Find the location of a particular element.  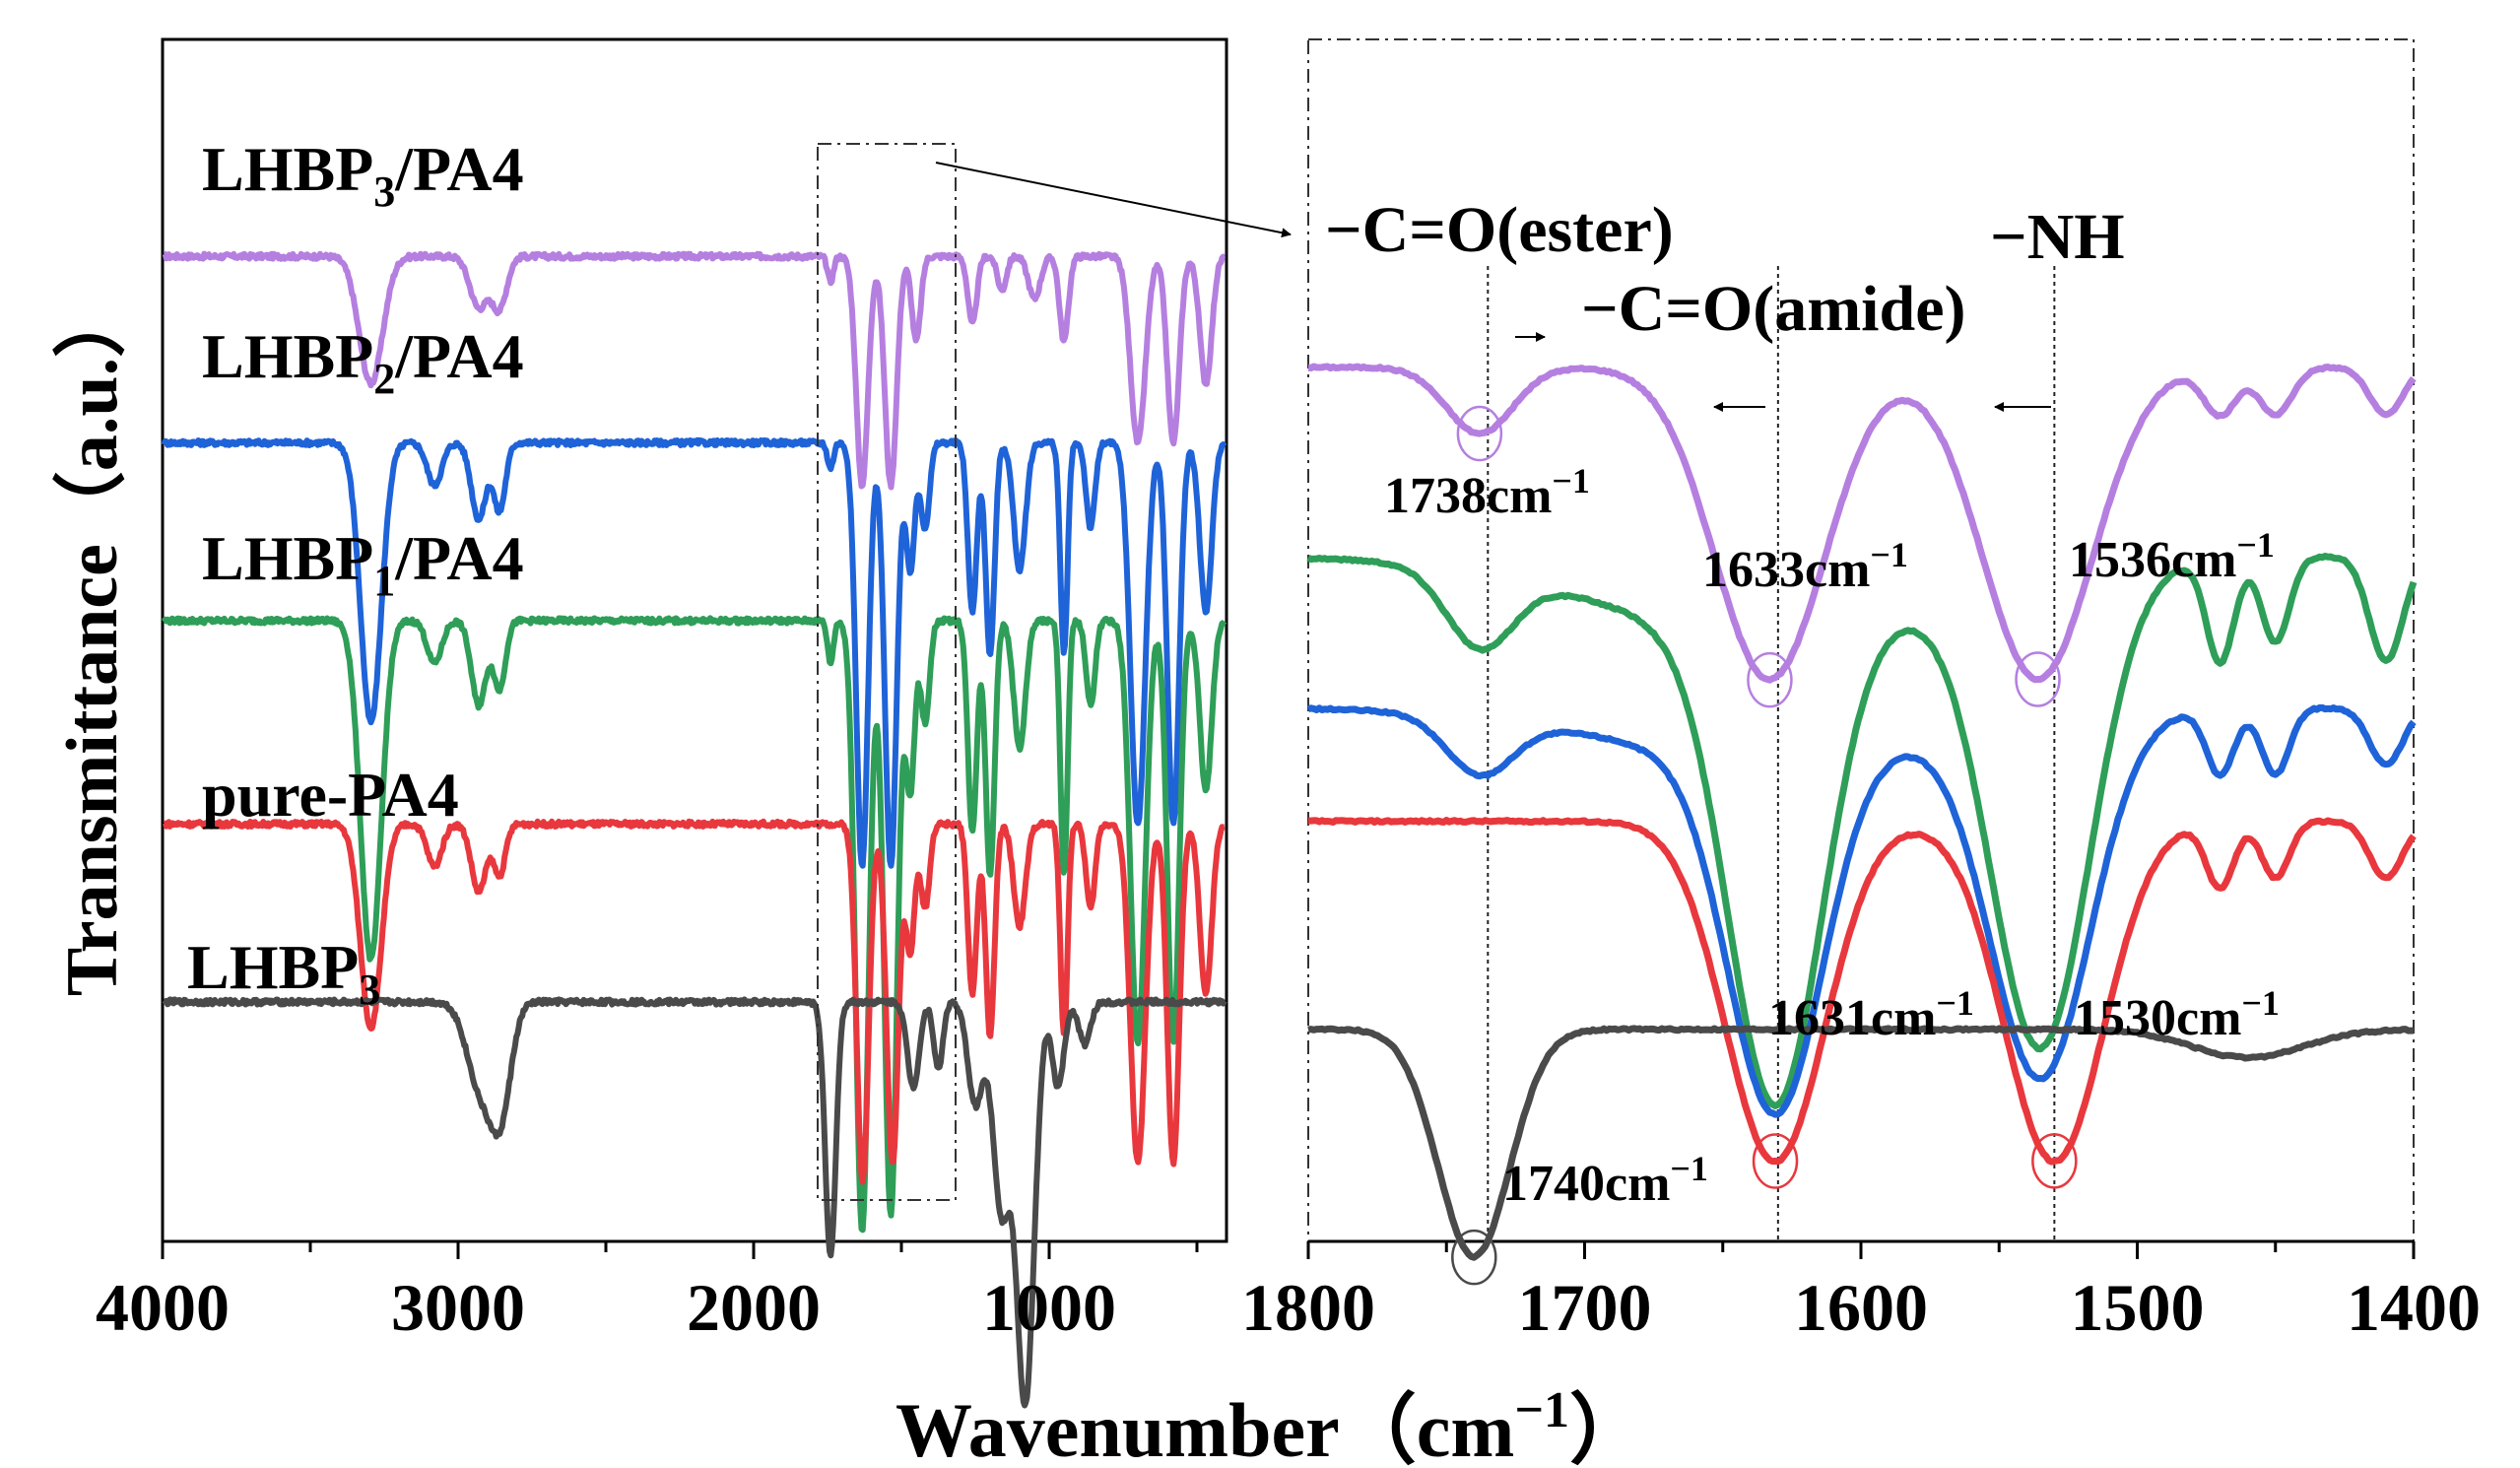

left-series-lhbp3-pa4 is located at coordinates (694, 370).